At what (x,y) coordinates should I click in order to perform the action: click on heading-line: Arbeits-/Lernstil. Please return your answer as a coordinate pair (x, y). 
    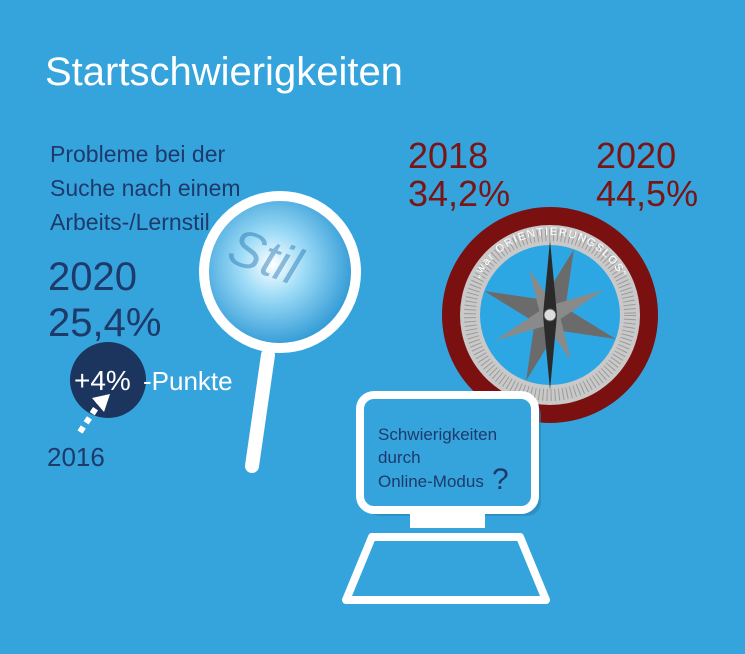
    Looking at the image, I should click on (130, 222).